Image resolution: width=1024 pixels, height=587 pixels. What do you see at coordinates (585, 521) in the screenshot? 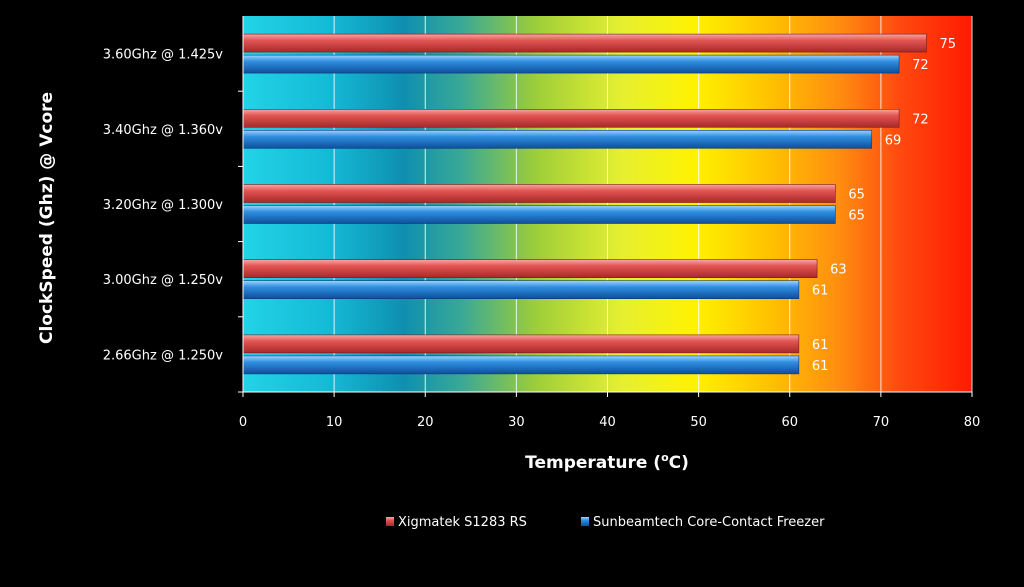
I see `legend-swatch-sunbeamtech` at bounding box center [585, 521].